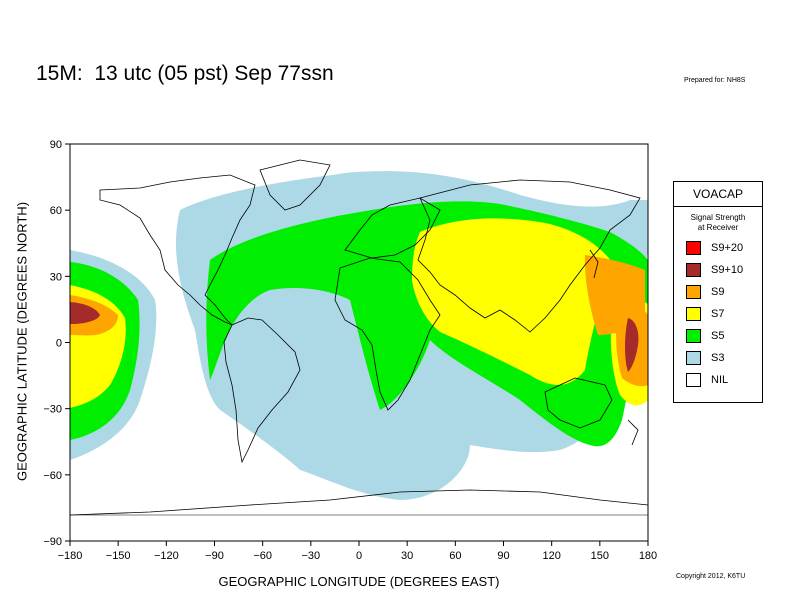 The height and width of the screenshot is (612, 792). I want to click on x-tick-label: 120, so click(551, 556).